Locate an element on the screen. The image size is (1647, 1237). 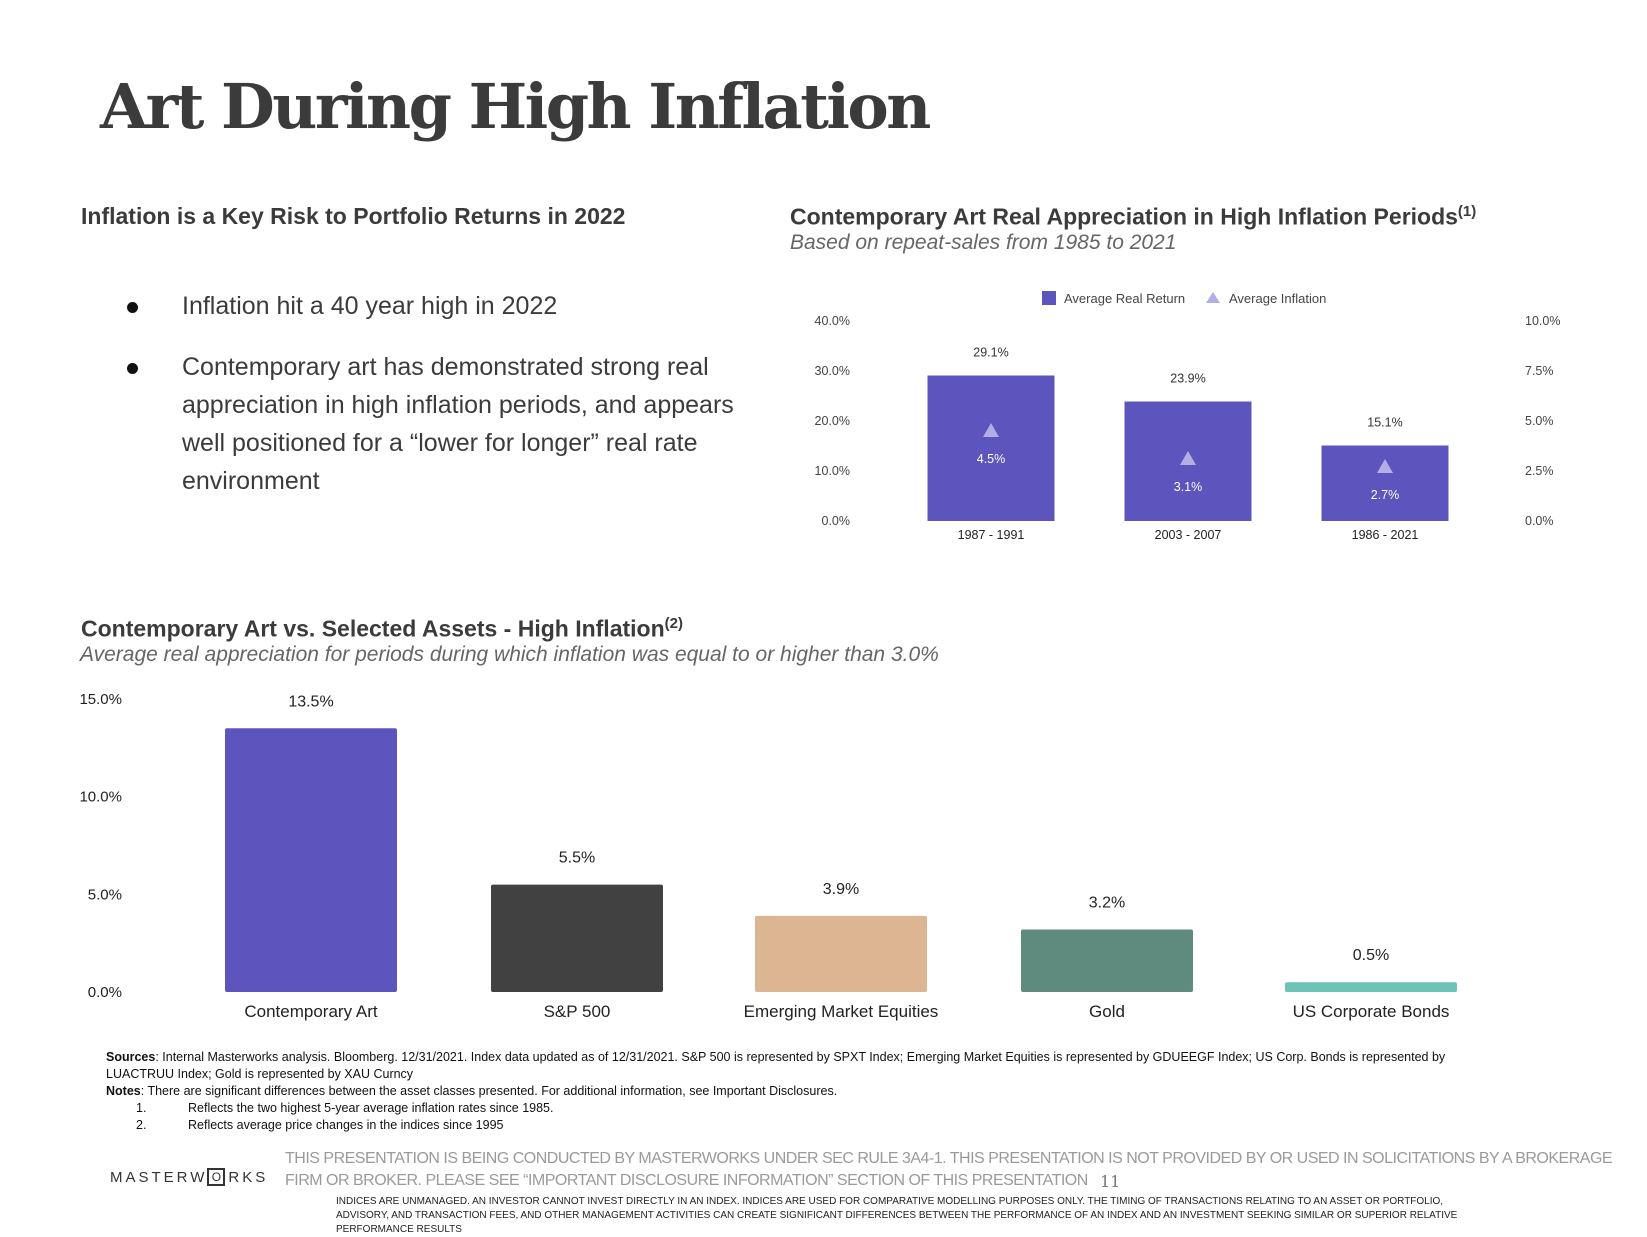
left-axis-tick: 10.0% is located at coordinates (832, 471).